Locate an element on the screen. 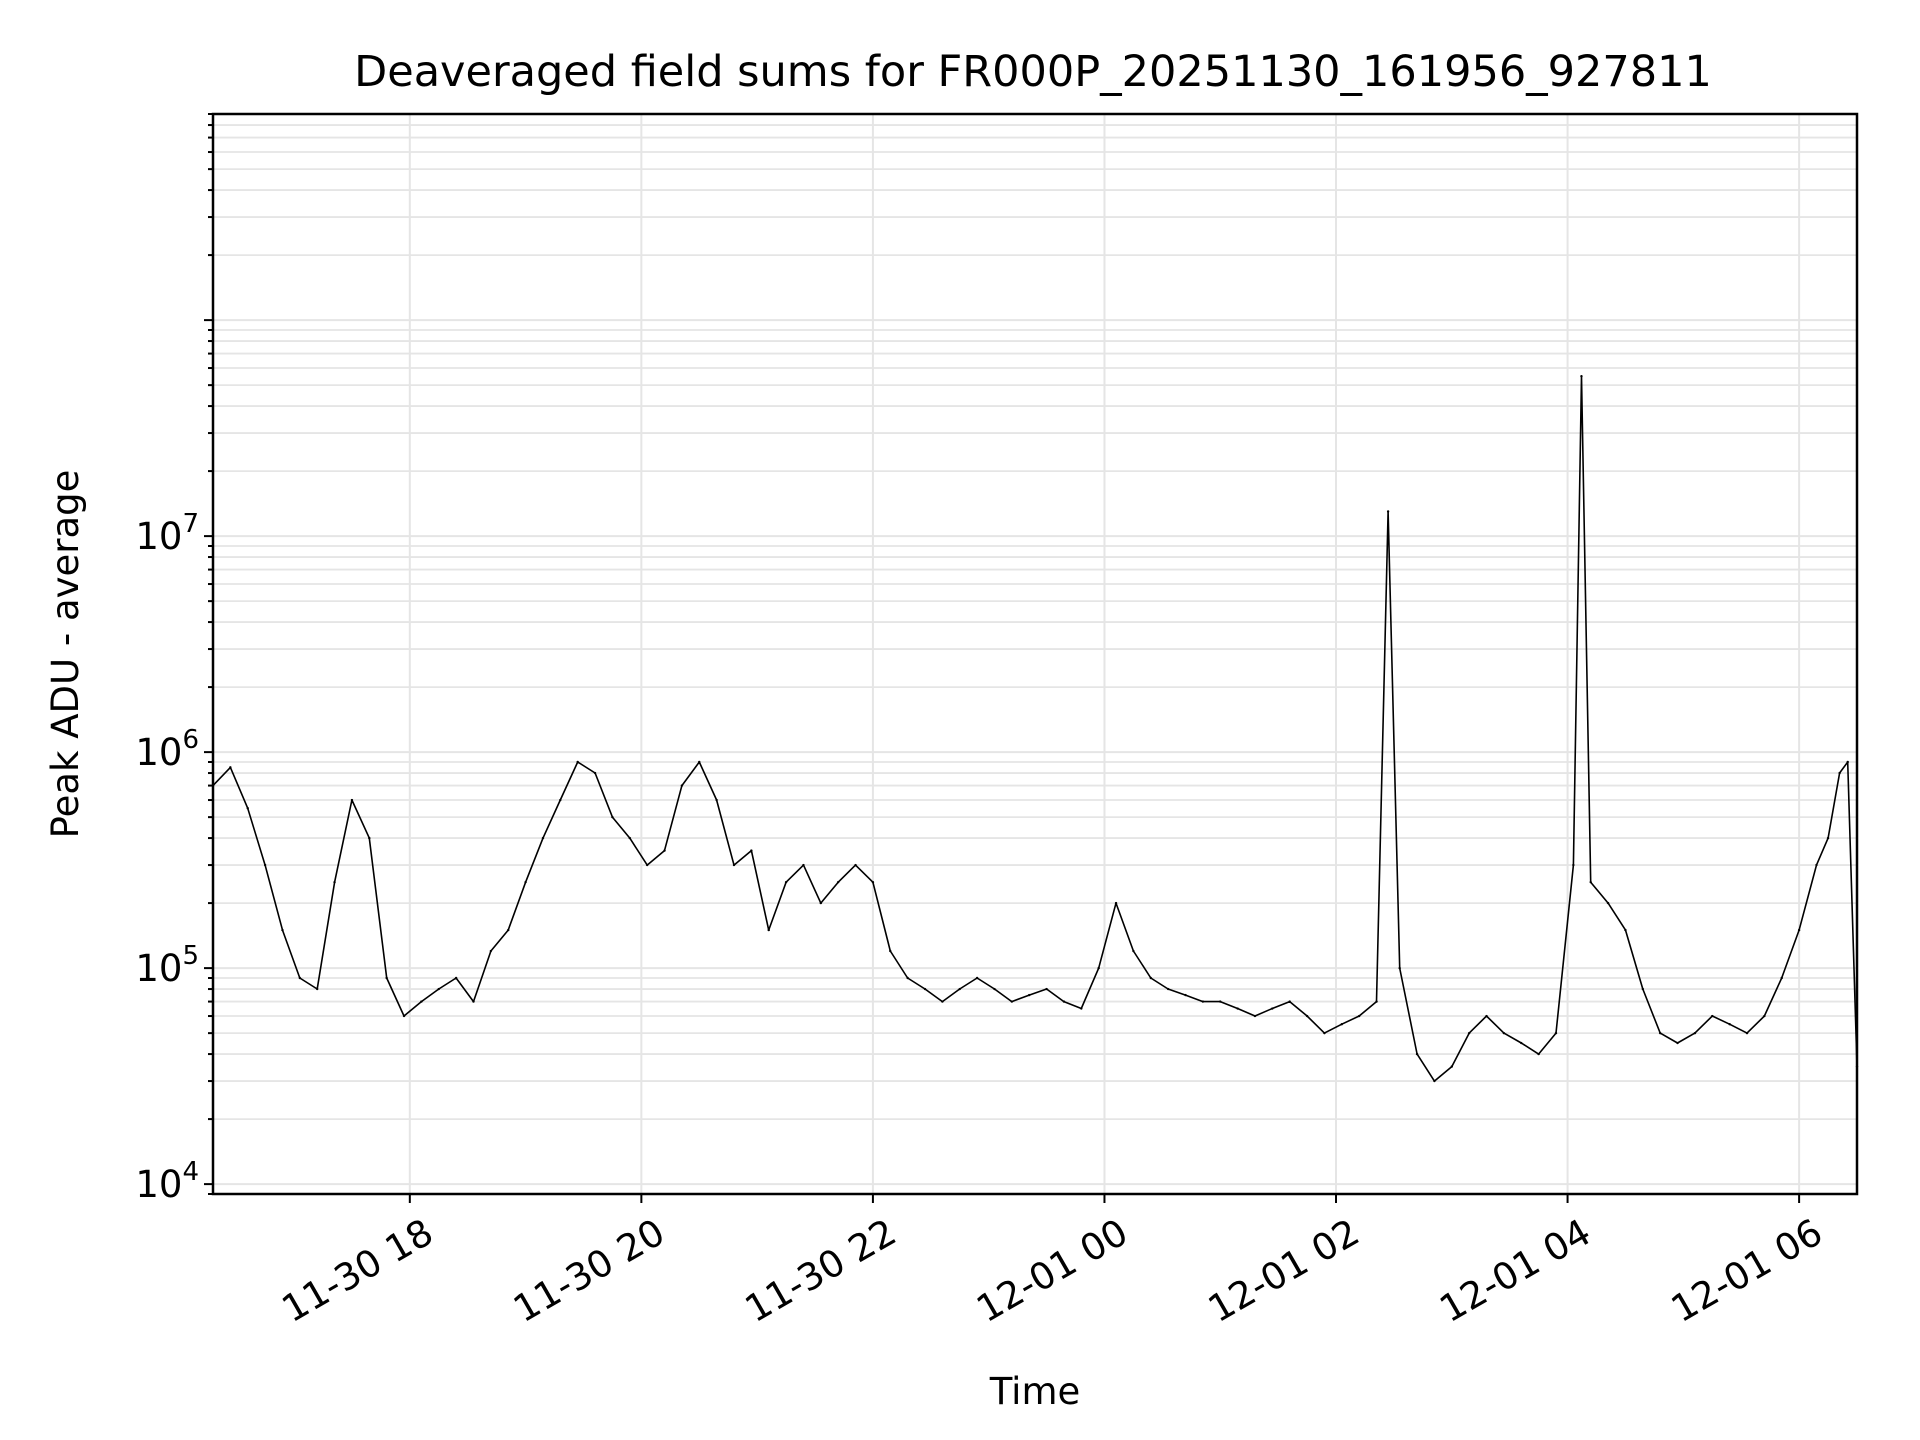 The image size is (1920, 1440). y-tick-label-exponent: 6 is located at coordinates (190, 740).